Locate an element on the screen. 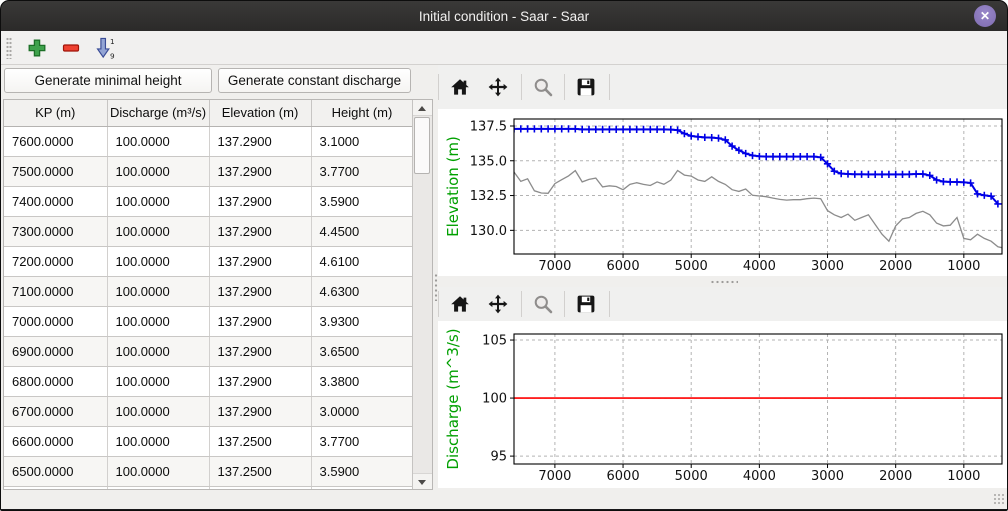  y-tick-label: 95 is located at coordinates (498, 457).